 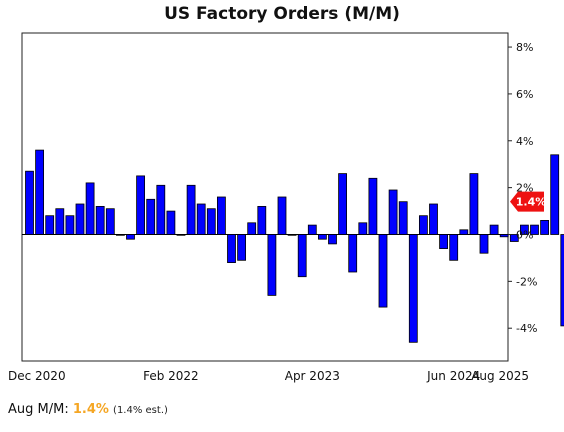 I want to click on bar-jul-2022, so click(x=221, y=215).